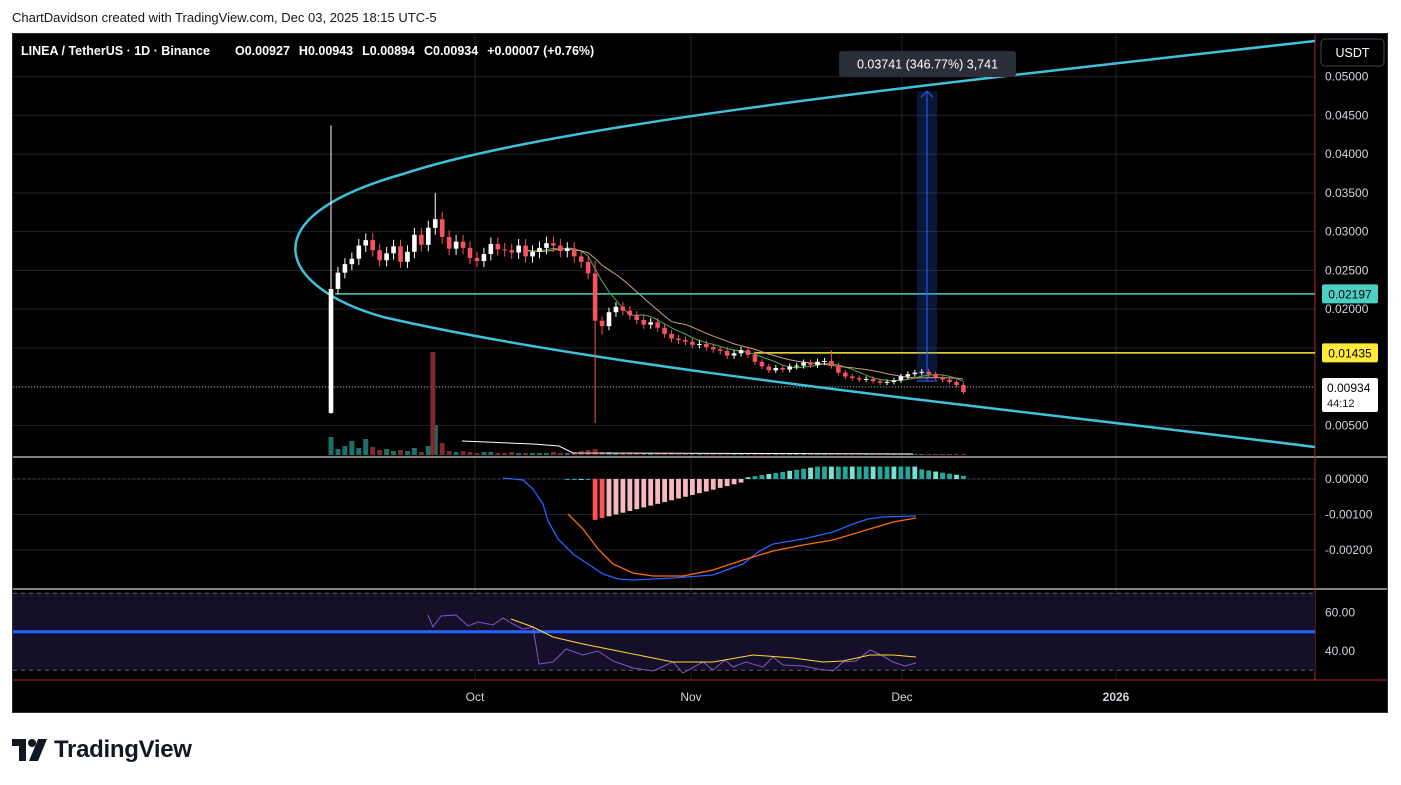 This screenshot has height=785, width=1401. I want to click on last-price-tag: 0.00934 44:12, so click(1350, 395).